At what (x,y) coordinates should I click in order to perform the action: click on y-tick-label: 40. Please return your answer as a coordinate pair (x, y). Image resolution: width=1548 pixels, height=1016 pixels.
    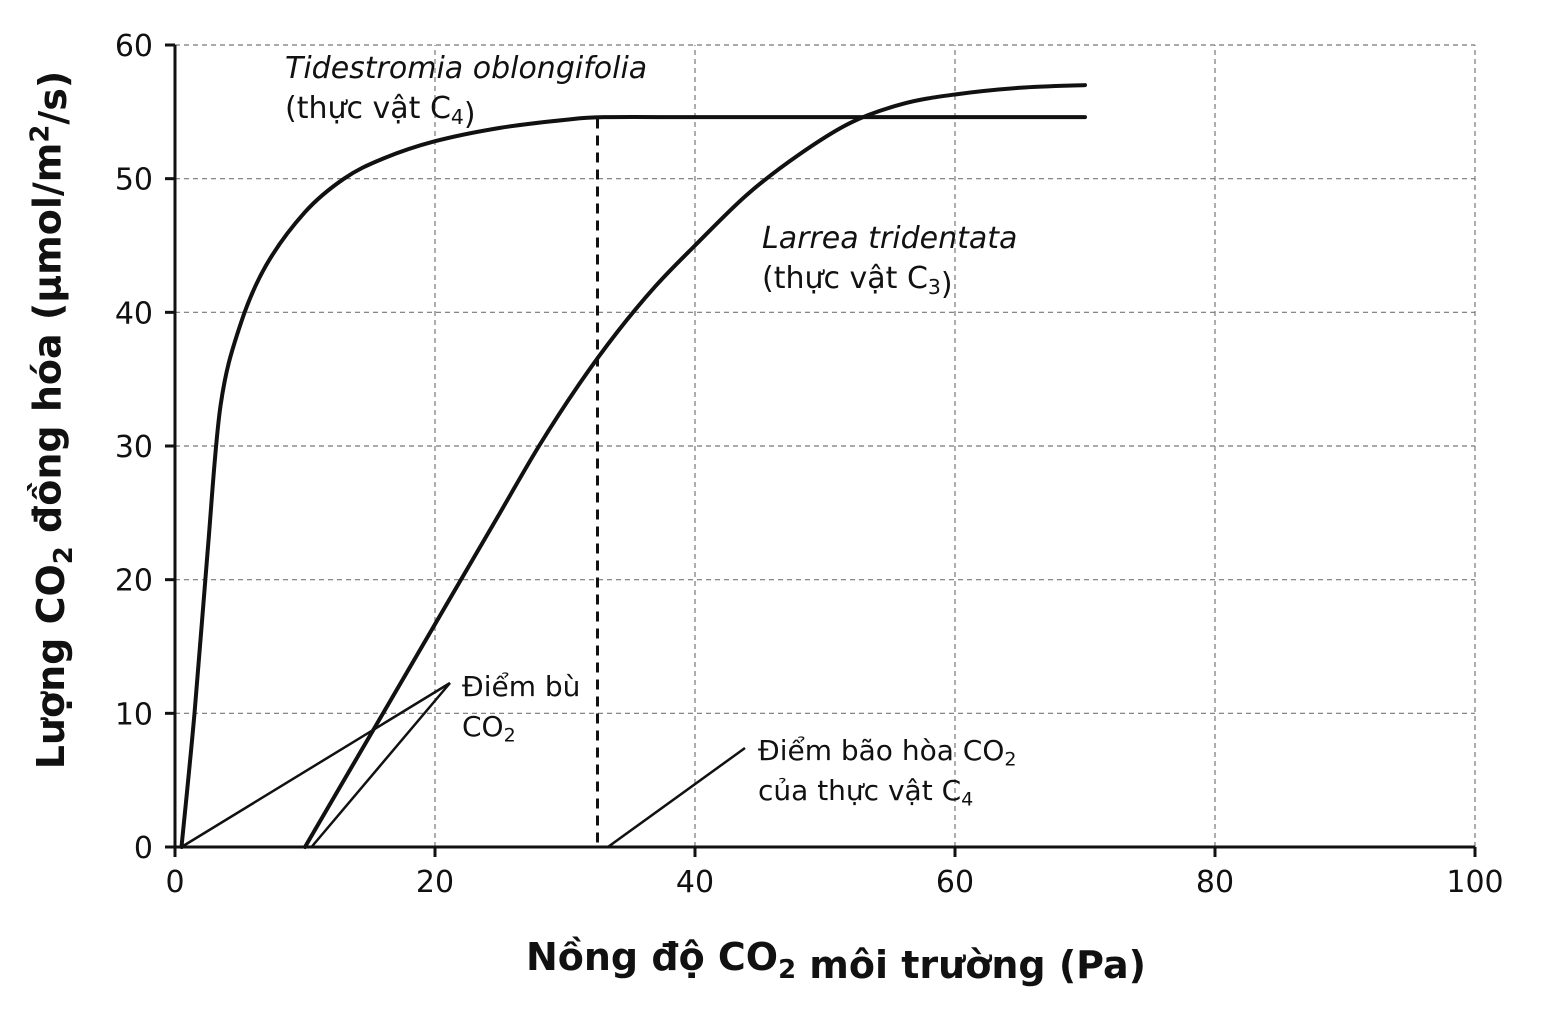
    Looking at the image, I should click on (134, 313).